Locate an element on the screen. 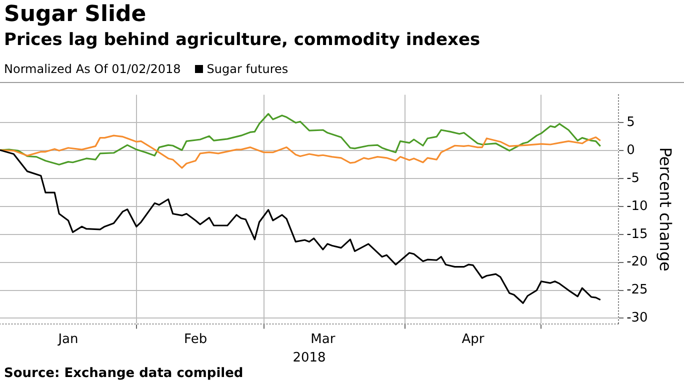  legend-title: Normalized As Of 01/02/2018 is located at coordinates (92, 69).